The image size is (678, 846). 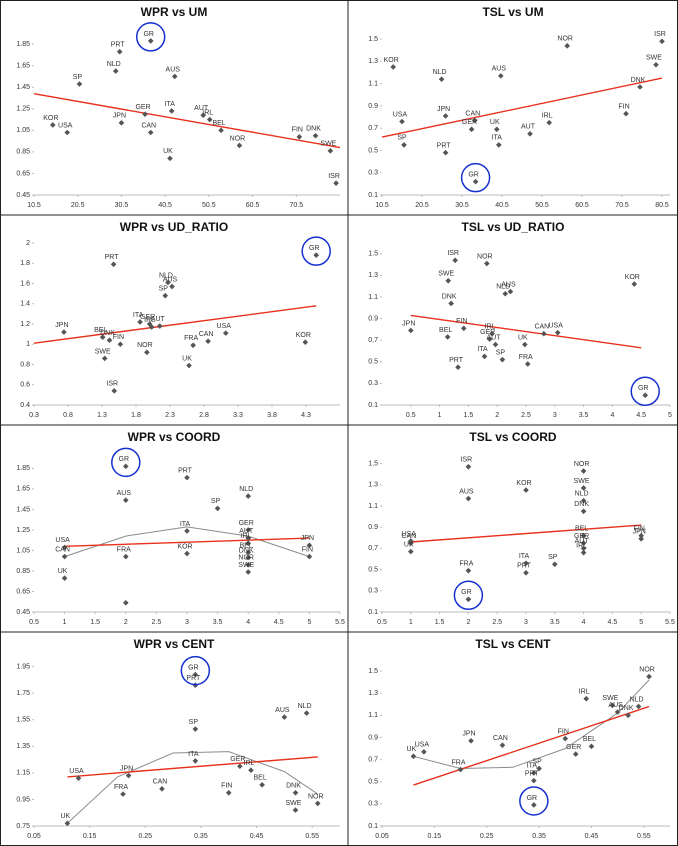 I want to click on x-tick-label: 1.8, so click(x=136, y=415).